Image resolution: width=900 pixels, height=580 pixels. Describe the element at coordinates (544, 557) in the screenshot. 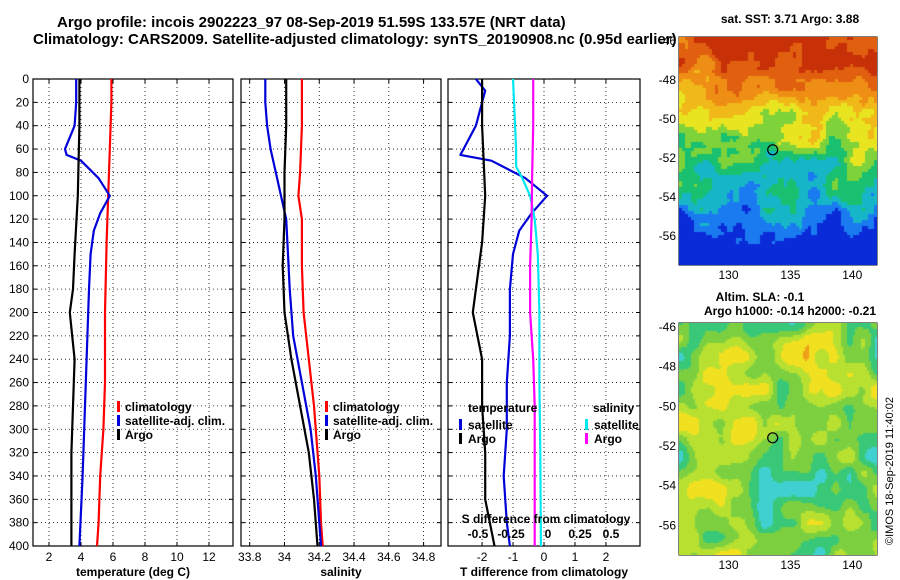

I see `x-tick-label: 0` at that location.